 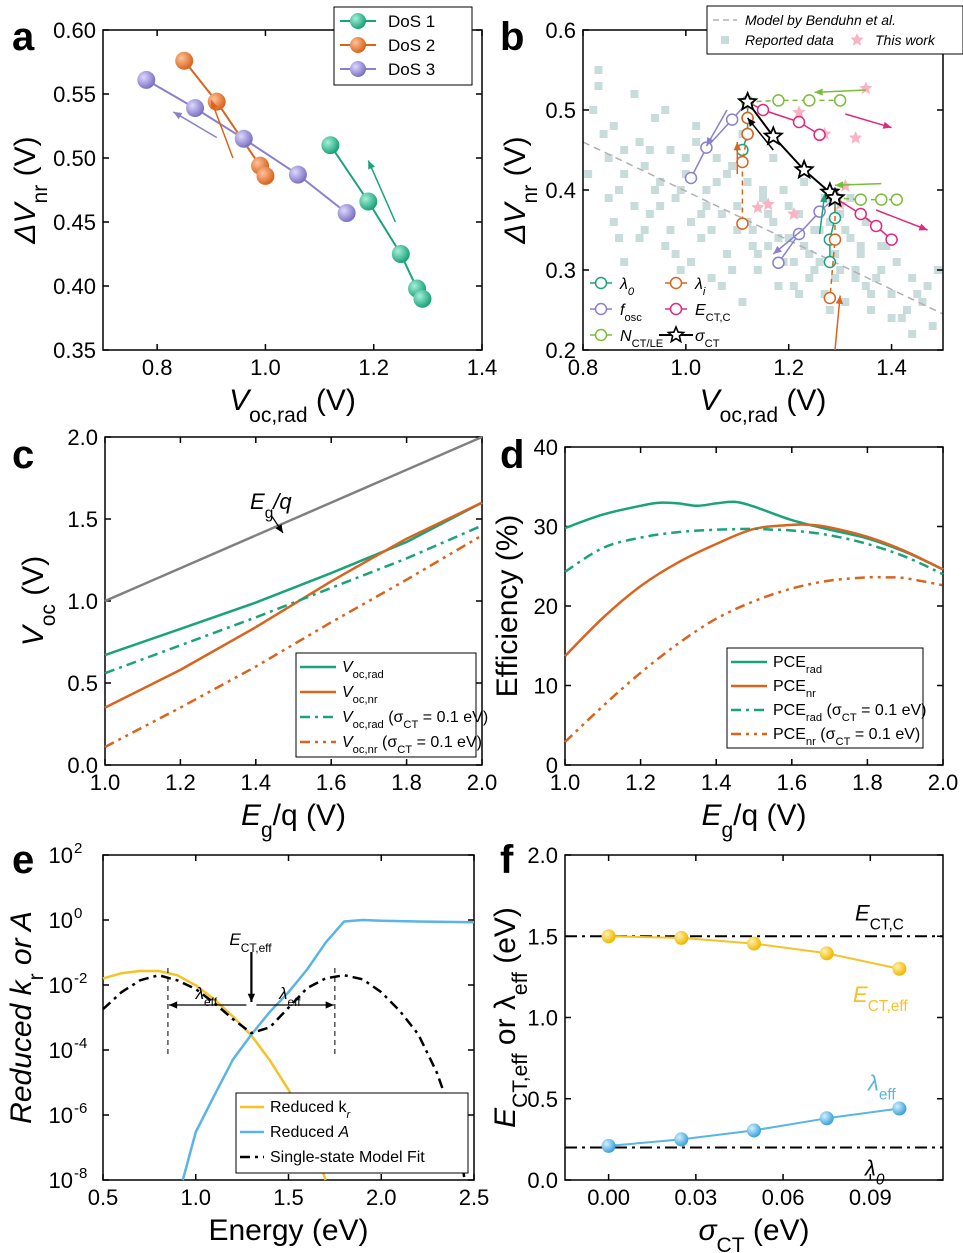 What do you see at coordinates (331, 782) in the screenshot?
I see `x-tick-label: 1.6` at bounding box center [331, 782].